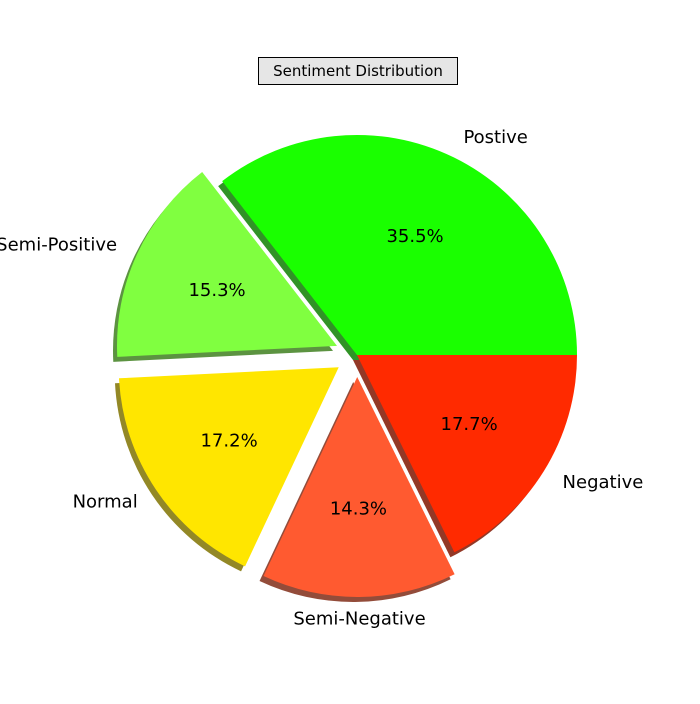 The image size is (700, 704). I want to click on category-label-semi-negative: Semi-Negative, so click(359, 618).